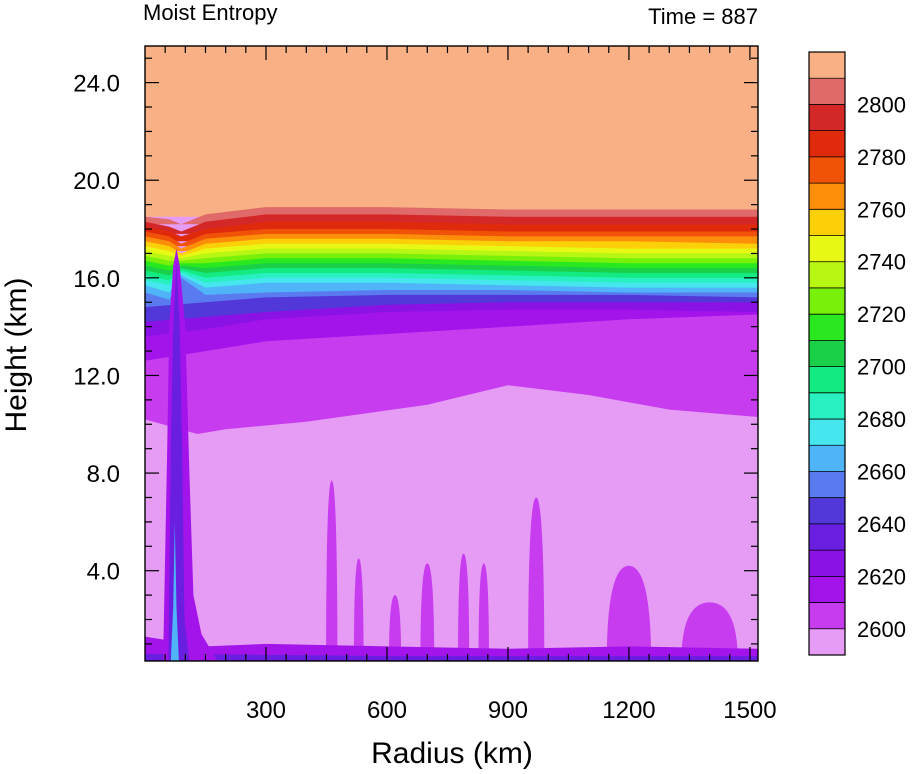 This screenshot has width=917, height=774. I want to click on y-tick-label: 12.0, so click(96, 376).